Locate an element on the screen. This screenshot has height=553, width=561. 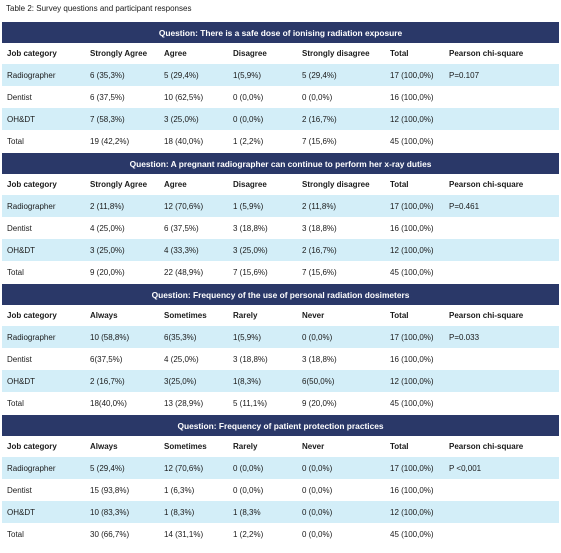
response-header-4: Never is located at coordinates (341, 446).